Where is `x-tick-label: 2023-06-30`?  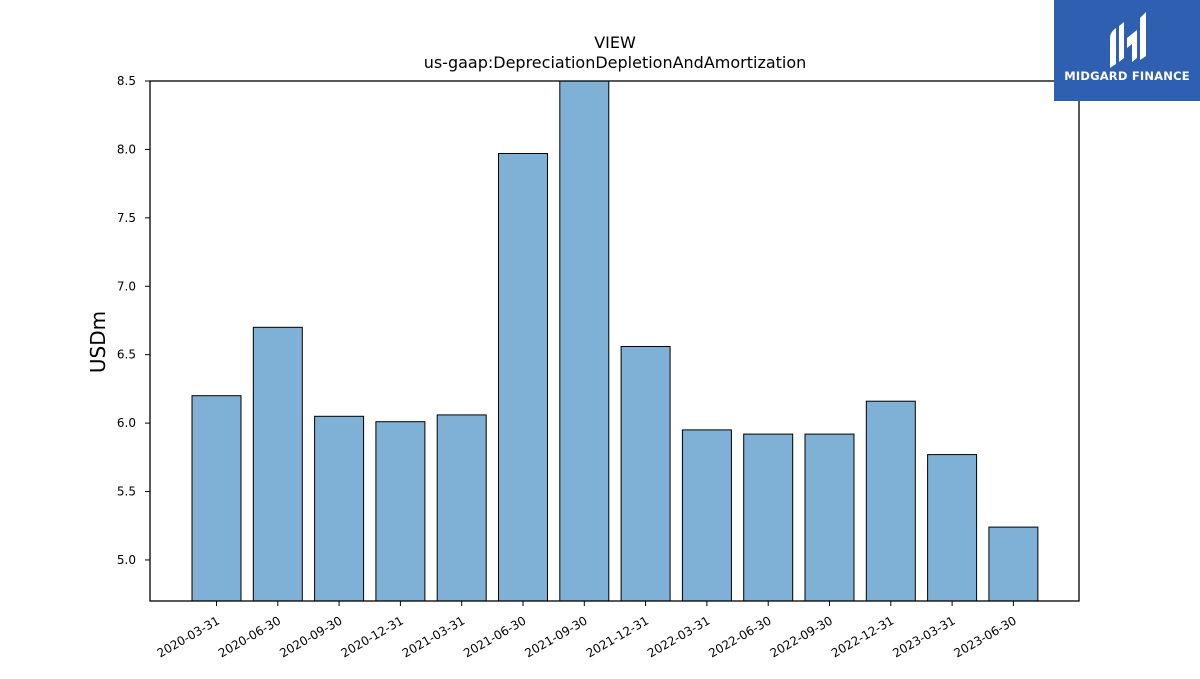 x-tick-label: 2023-06-30 is located at coordinates (984, 636).